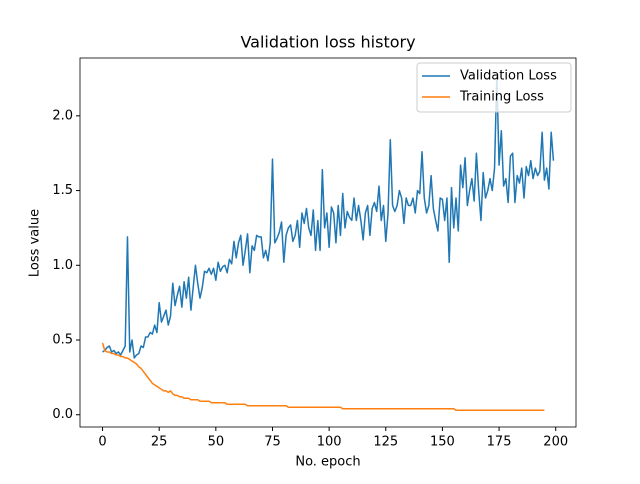  Describe the element at coordinates (442, 442) in the screenshot. I see `x-tick-label: 150` at that location.